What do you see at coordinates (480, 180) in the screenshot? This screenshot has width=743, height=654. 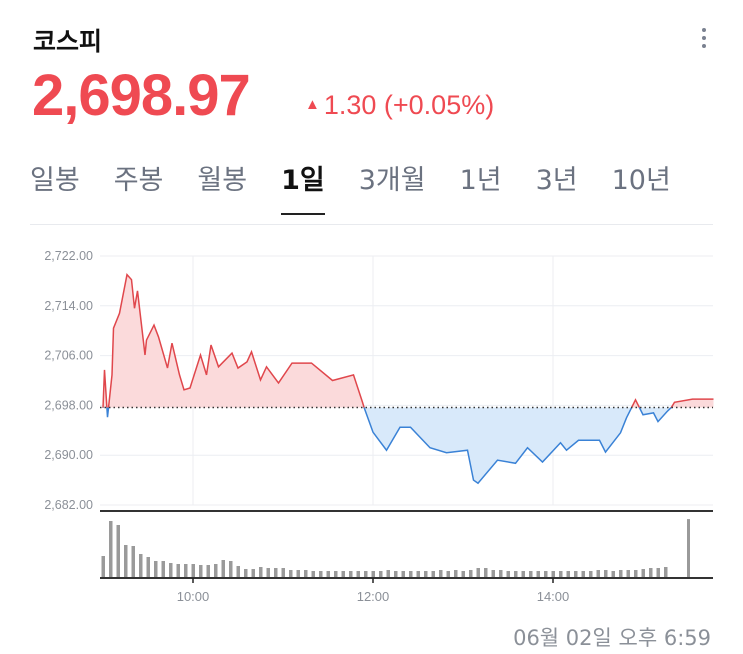 I see `tab-1year: 1년` at bounding box center [480, 180].